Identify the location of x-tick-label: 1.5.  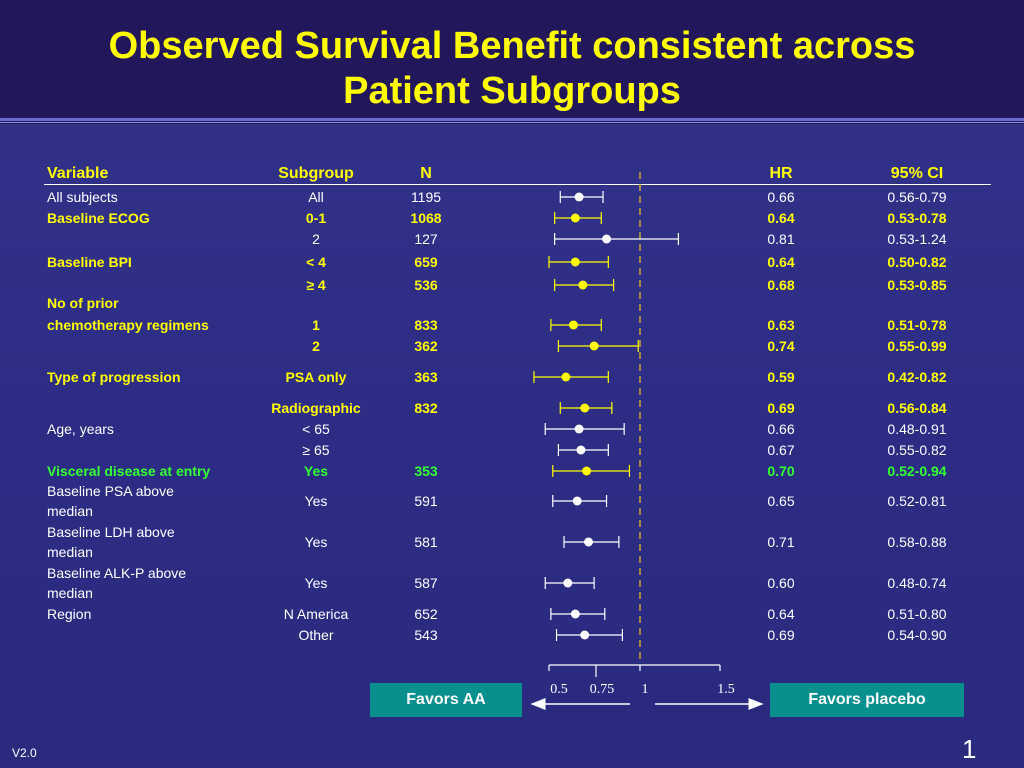
(726, 689).